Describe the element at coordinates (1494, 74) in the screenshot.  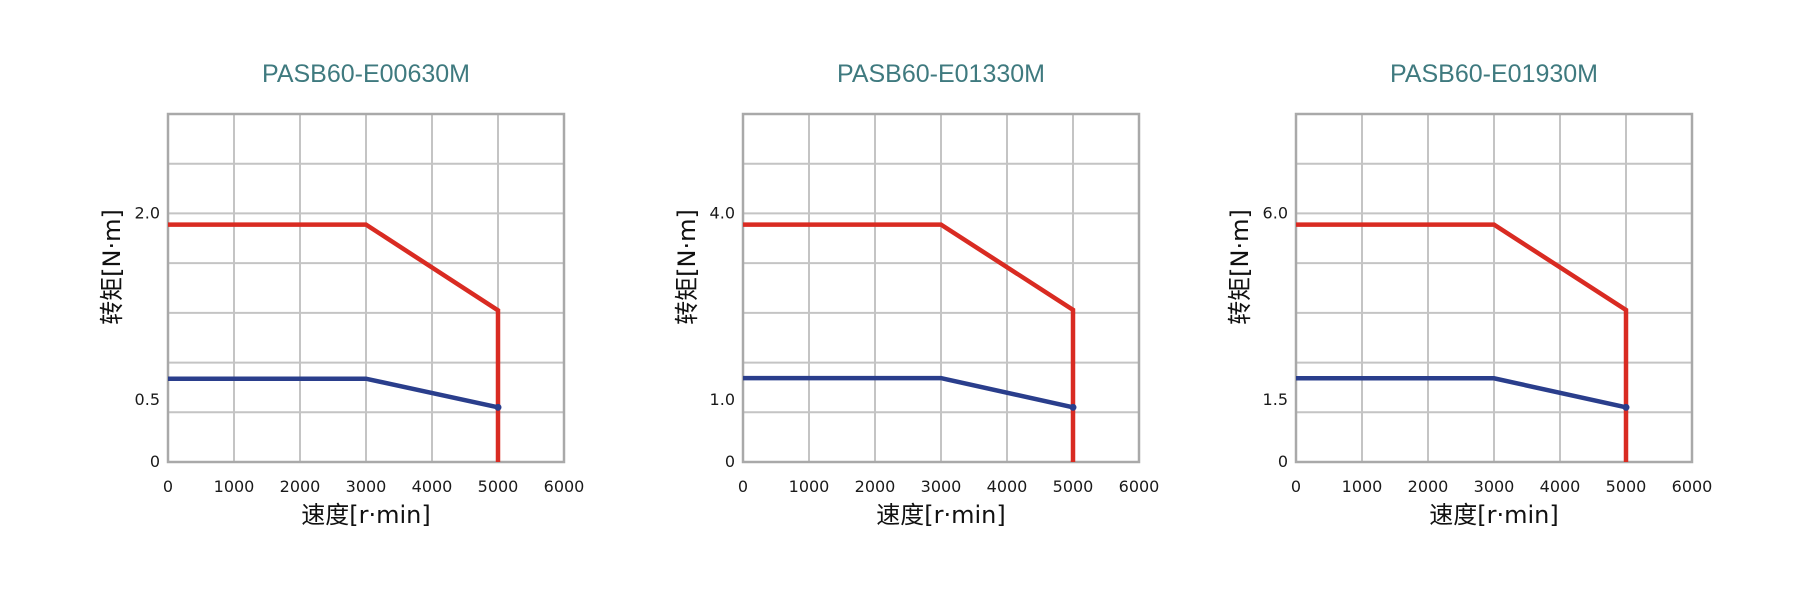
I see `chart-title: PASB60-E01930M` at that location.